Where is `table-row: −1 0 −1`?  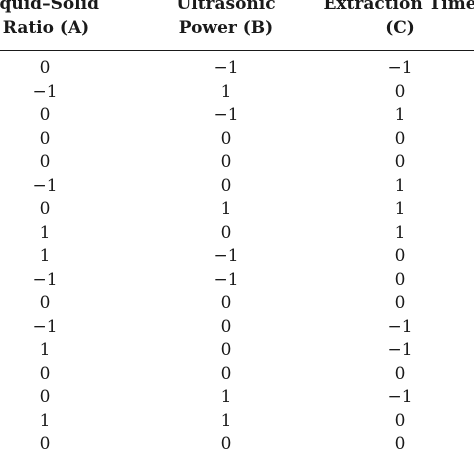
table-row: −1 0 −1 is located at coordinates (237, 328).